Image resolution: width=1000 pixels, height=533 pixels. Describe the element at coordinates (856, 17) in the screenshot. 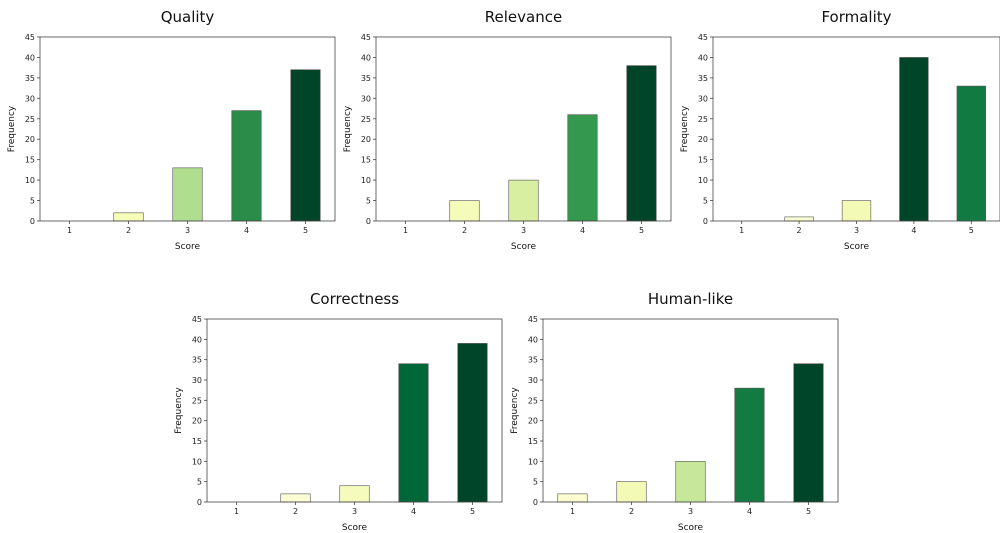

I see `chart-title: Formality` at that location.